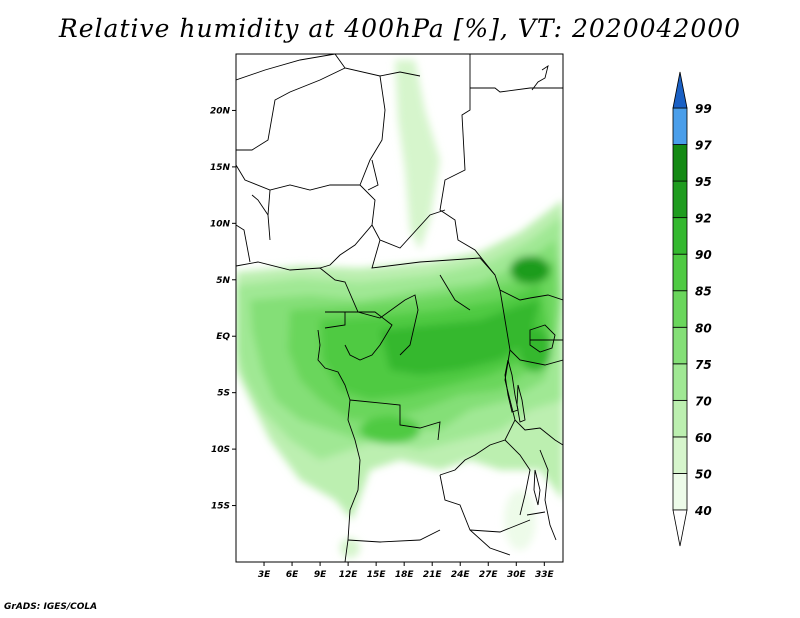  I want to click on longitude-axis: 3E 6E 9E 12E 15E 18E 21E 24E 27E 30E 33E, so click(406, 571).